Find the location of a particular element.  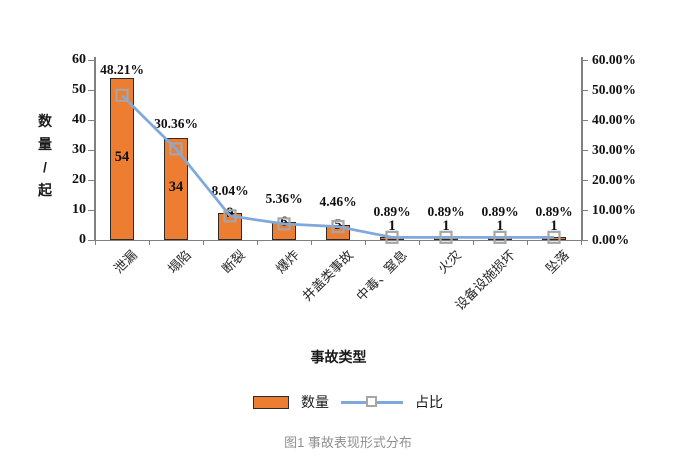

left-axis-tick-label: 10 is located at coordinates (79, 209).